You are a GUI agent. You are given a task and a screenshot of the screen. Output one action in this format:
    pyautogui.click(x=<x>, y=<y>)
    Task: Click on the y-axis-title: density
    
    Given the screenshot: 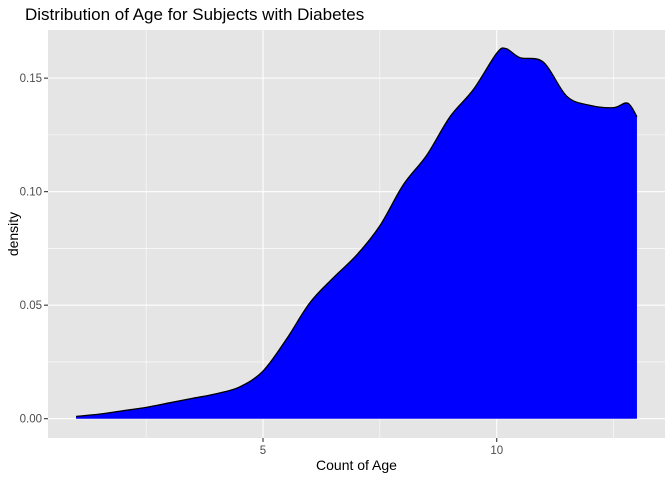 What is the action you would take?
    pyautogui.click(x=13, y=234)
    